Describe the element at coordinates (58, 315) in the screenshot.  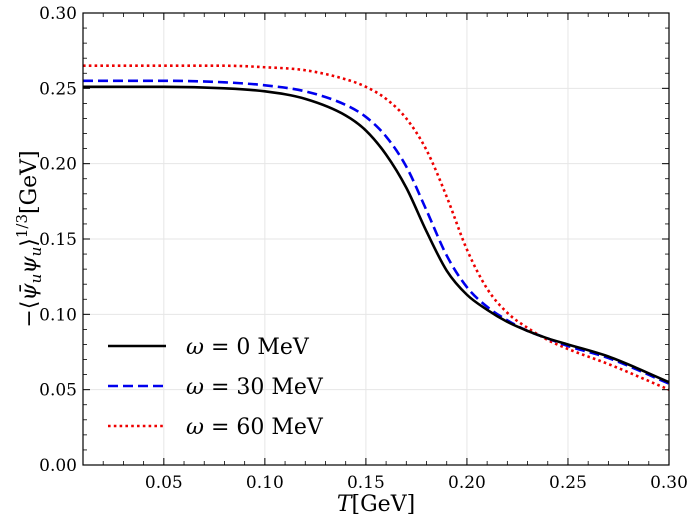
I see `y-tick-label: 0.10` at that location.